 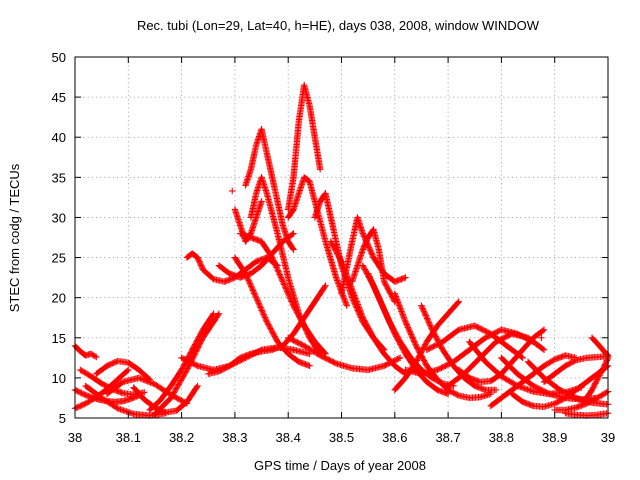 What do you see at coordinates (59, 137) in the screenshot?
I see `y-tick-label: 40` at bounding box center [59, 137].